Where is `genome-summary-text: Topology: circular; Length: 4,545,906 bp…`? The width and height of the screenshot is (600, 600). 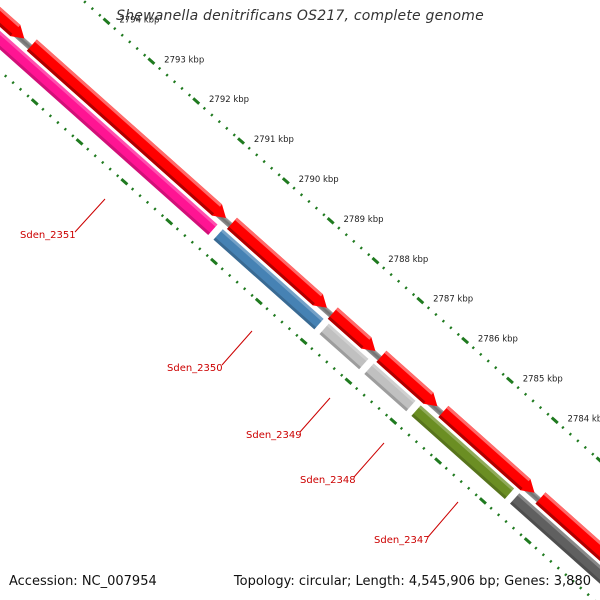
genome-summary-text: Topology: circular; Length: 4,545,906 bp… is located at coordinates (412, 581).